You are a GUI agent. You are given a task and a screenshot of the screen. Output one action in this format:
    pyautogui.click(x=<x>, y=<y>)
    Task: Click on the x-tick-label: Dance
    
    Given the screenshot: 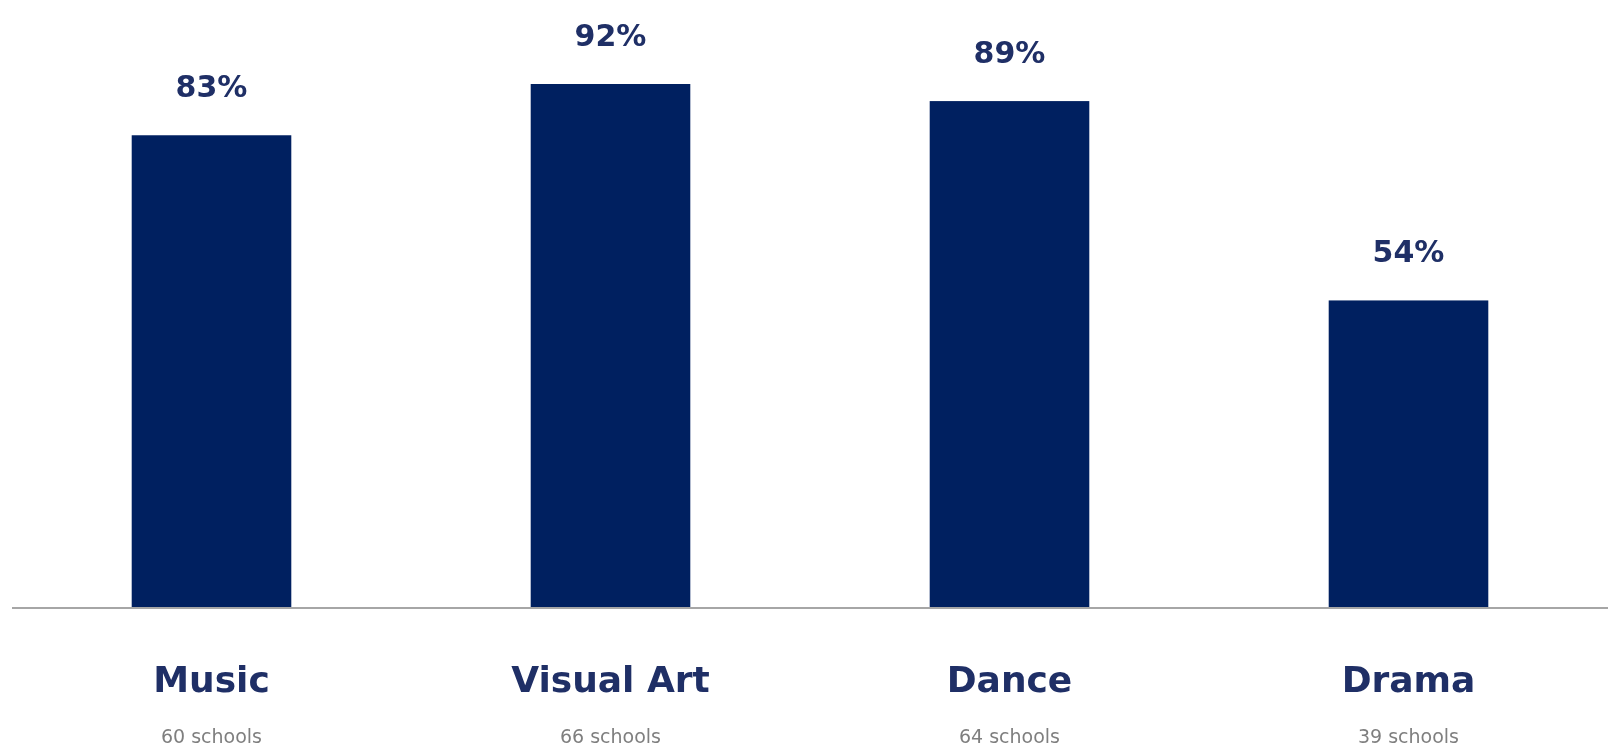 What is the action you would take?
    pyautogui.click(x=1009, y=679)
    